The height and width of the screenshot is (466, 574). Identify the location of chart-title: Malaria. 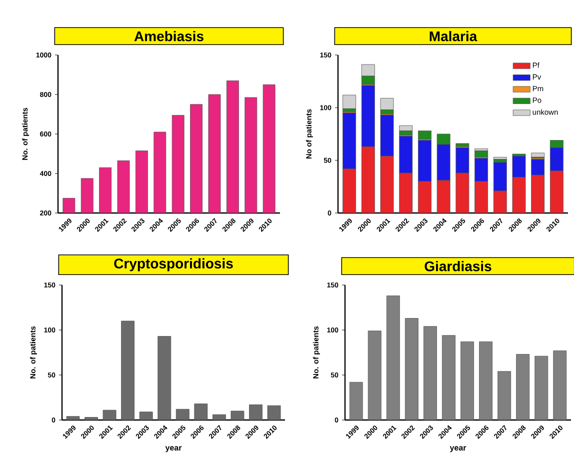
(454, 36).